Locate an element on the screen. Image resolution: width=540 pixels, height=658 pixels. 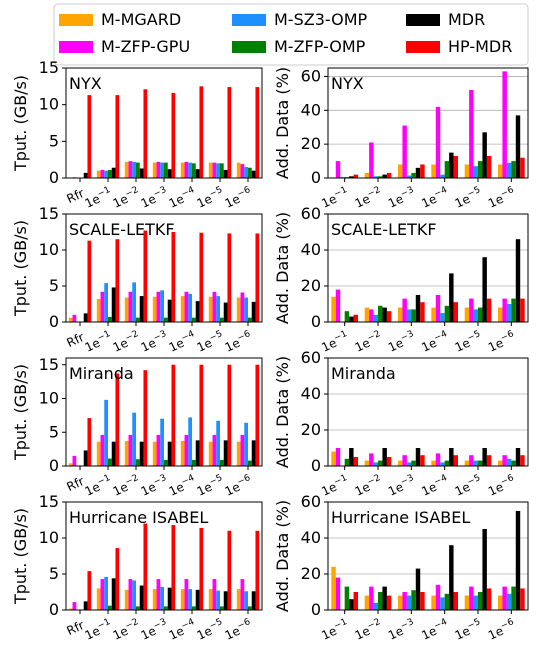
legend-label: HP-MDR is located at coordinates (480, 46).